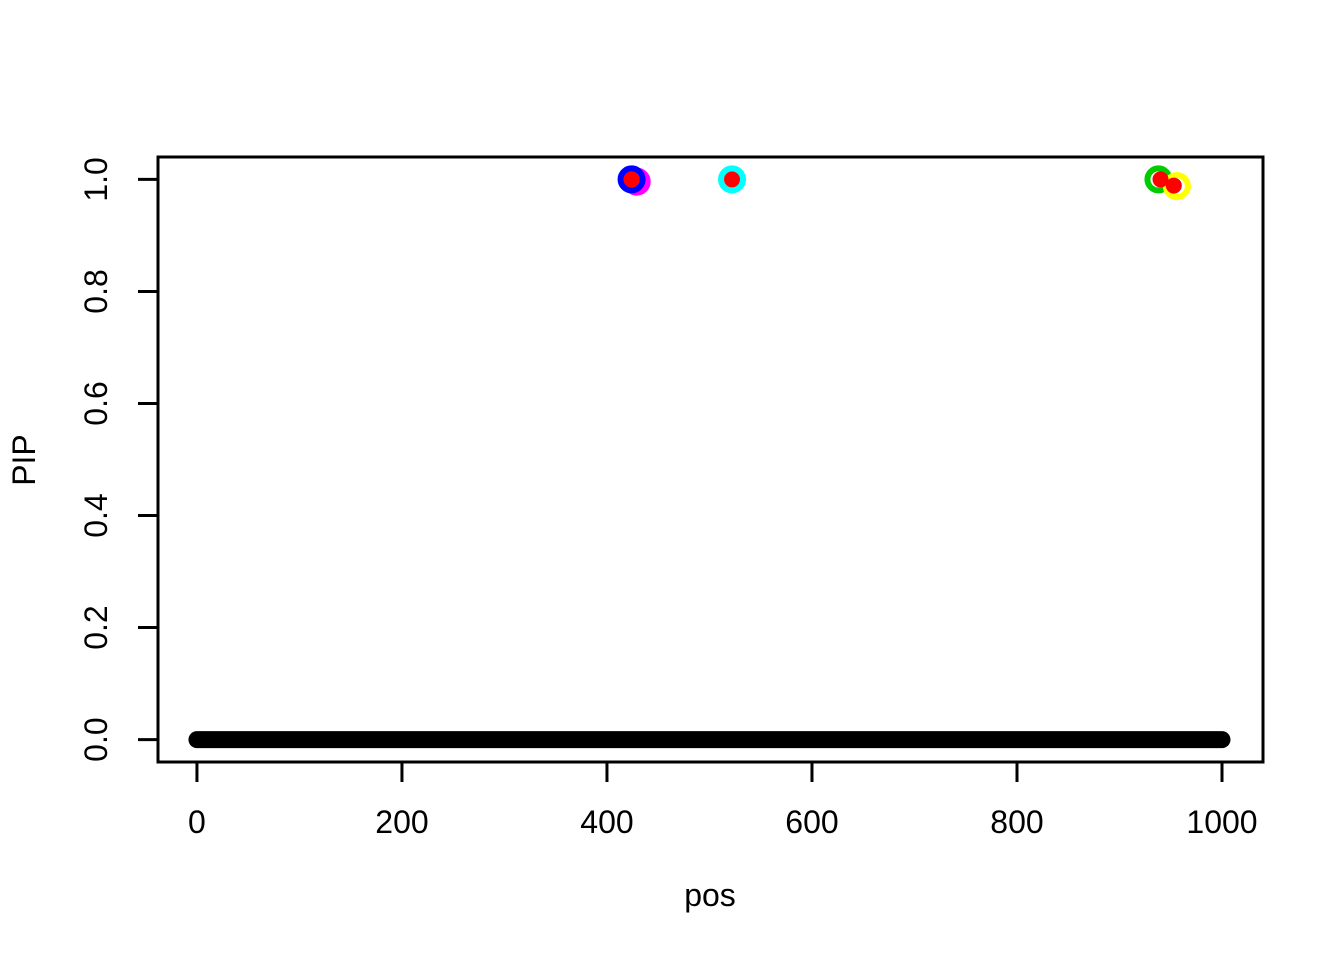 The image size is (1344, 960). Describe the element at coordinates (96, 291) in the screenshot. I see `y-tick-label: 0.8` at that location.